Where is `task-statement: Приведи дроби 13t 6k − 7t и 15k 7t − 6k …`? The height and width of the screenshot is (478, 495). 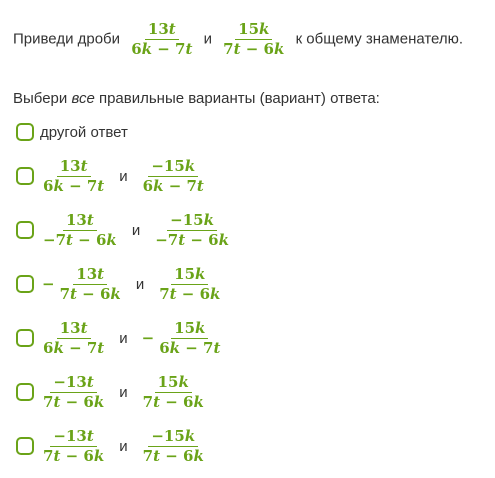
task-statement: Приведи дроби 13t 6k − 7t и 15k 7t − 6k … is located at coordinates (238, 39).